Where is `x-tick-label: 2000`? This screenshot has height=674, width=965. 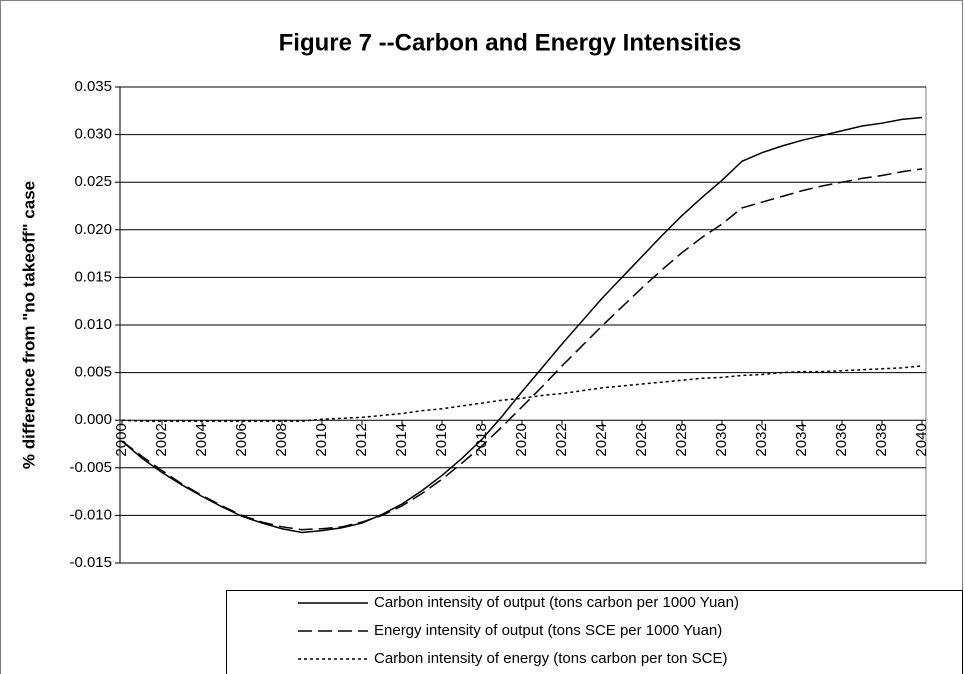
x-tick-label: 2000 is located at coordinates (121, 439).